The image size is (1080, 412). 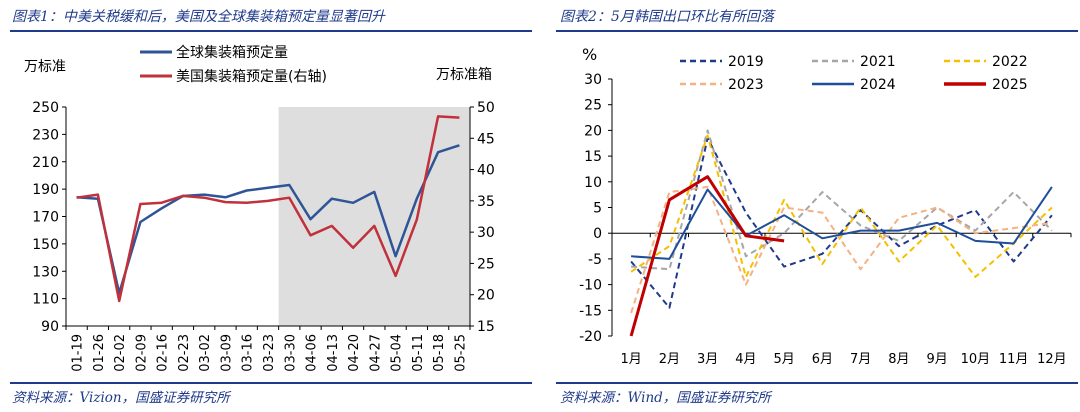 What do you see at coordinates (198, 17) in the screenshot?
I see `left-chart-title: 图表1：中美关税缓和后，美国及全球集装箱预定量显著回升` at bounding box center [198, 17].